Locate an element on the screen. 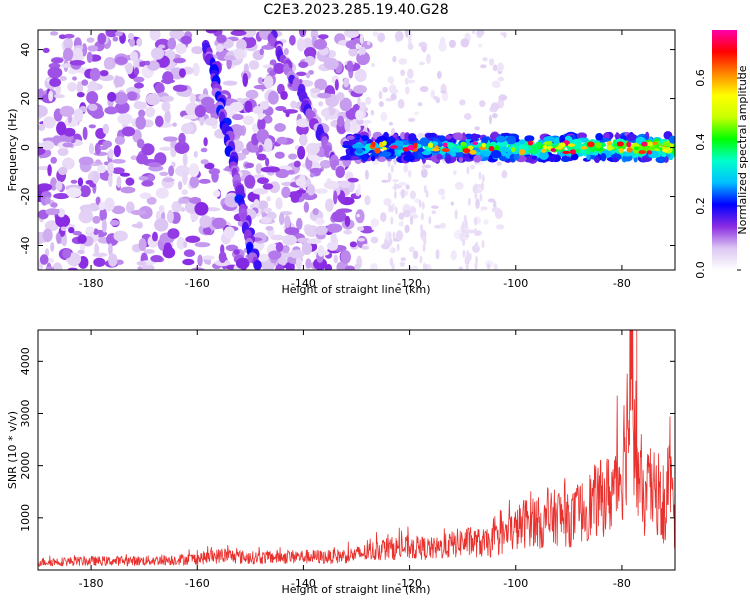 This screenshot has height=600, width=750. x-tick-label: -100 is located at coordinates (515, 283).